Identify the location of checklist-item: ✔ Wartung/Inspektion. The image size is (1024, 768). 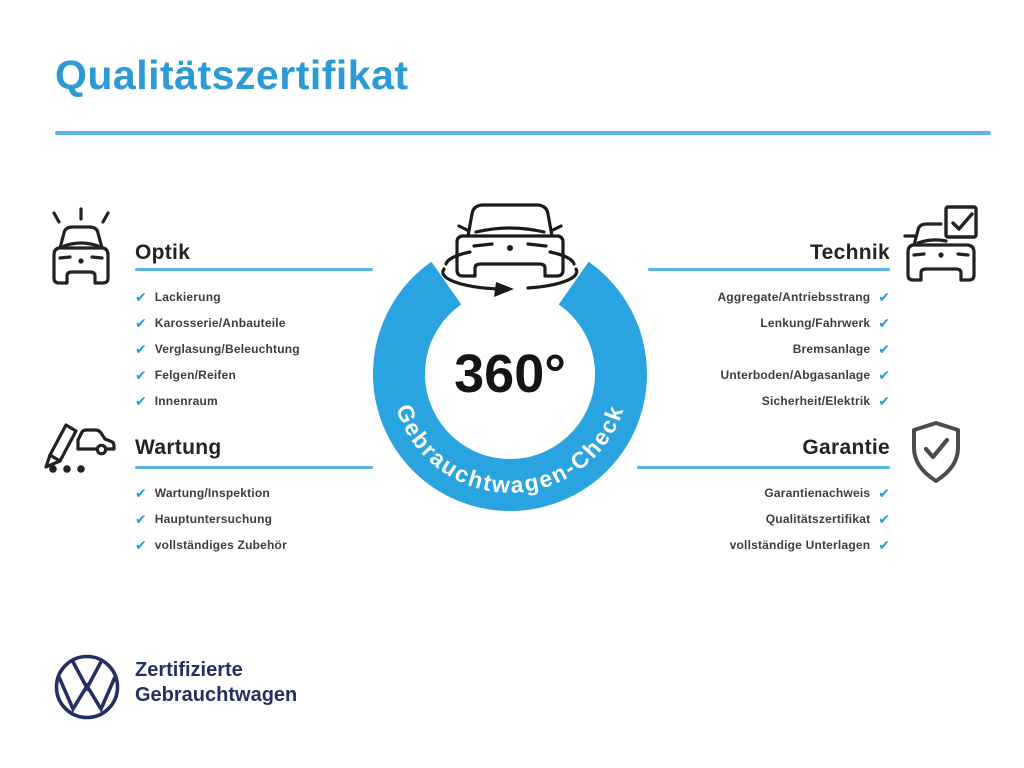
(202, 493).